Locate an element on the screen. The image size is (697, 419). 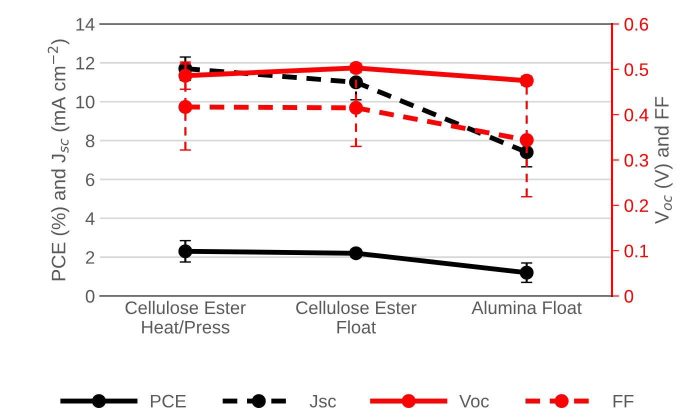
x-tick-label: Alumina Float is located at coordinates (527, 307).